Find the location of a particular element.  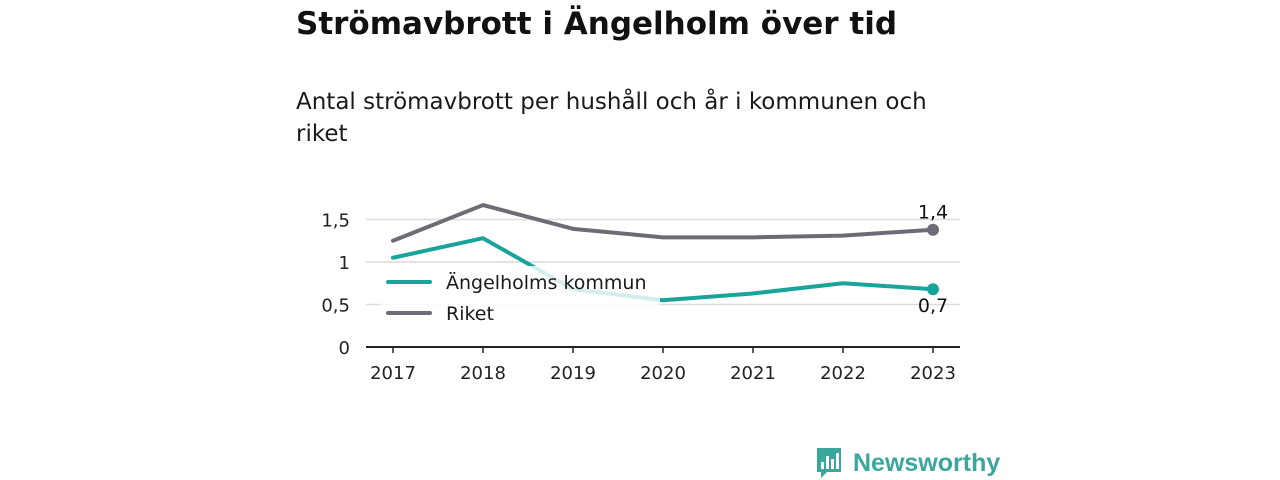

legend-label: Ängelholms kommun is located at coordinates (546, 282).